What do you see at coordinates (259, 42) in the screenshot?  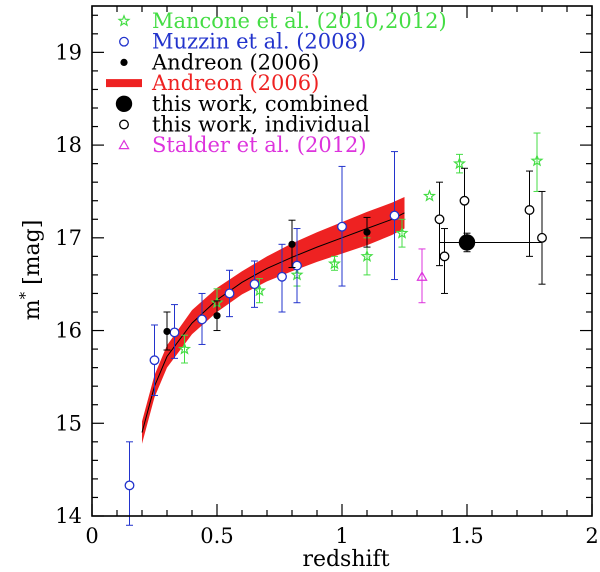 I see `legend-label: Muzzin et al. (2008)` at bounding box center [259, 42].